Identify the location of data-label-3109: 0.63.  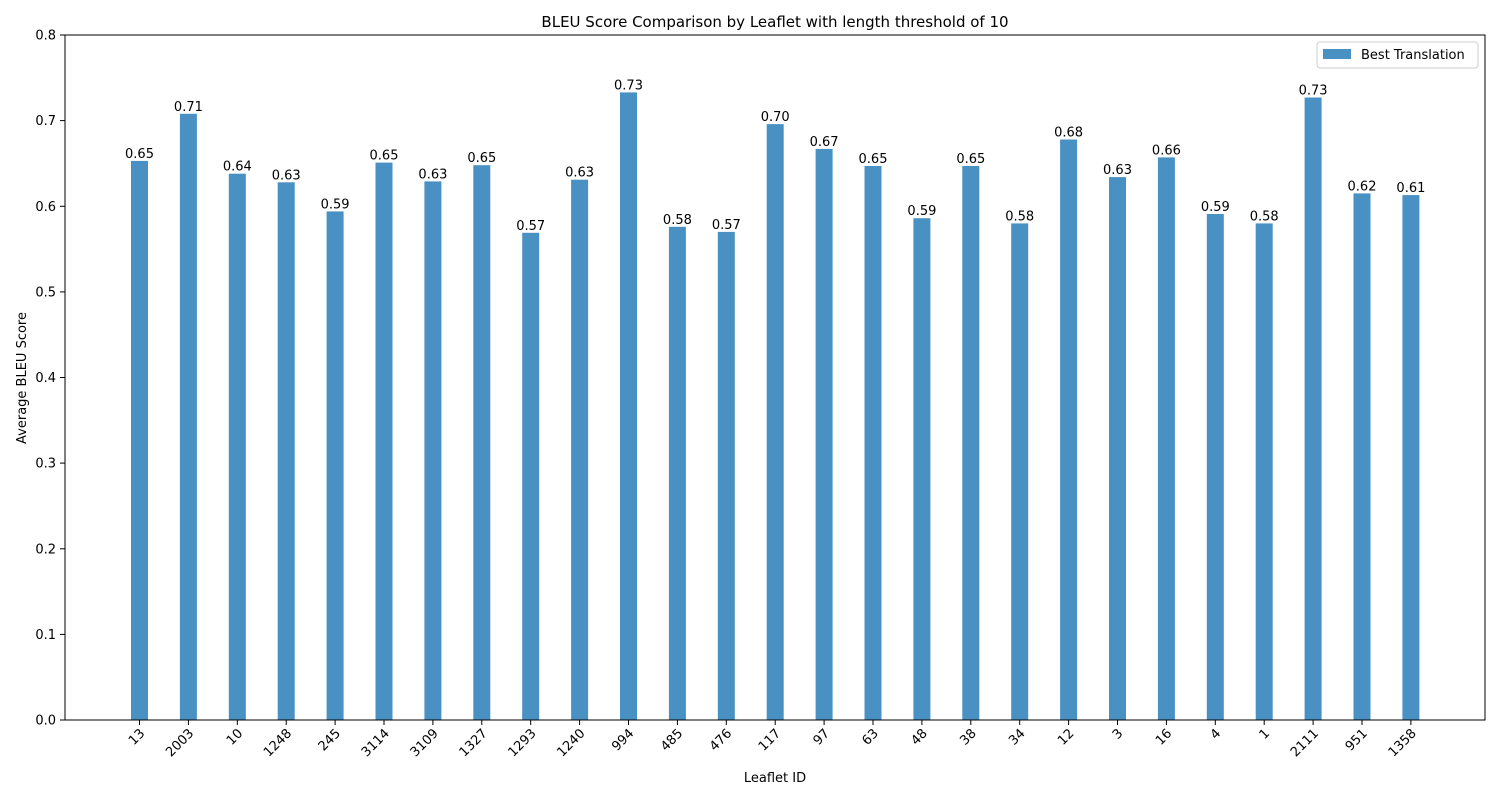
(432, 174).